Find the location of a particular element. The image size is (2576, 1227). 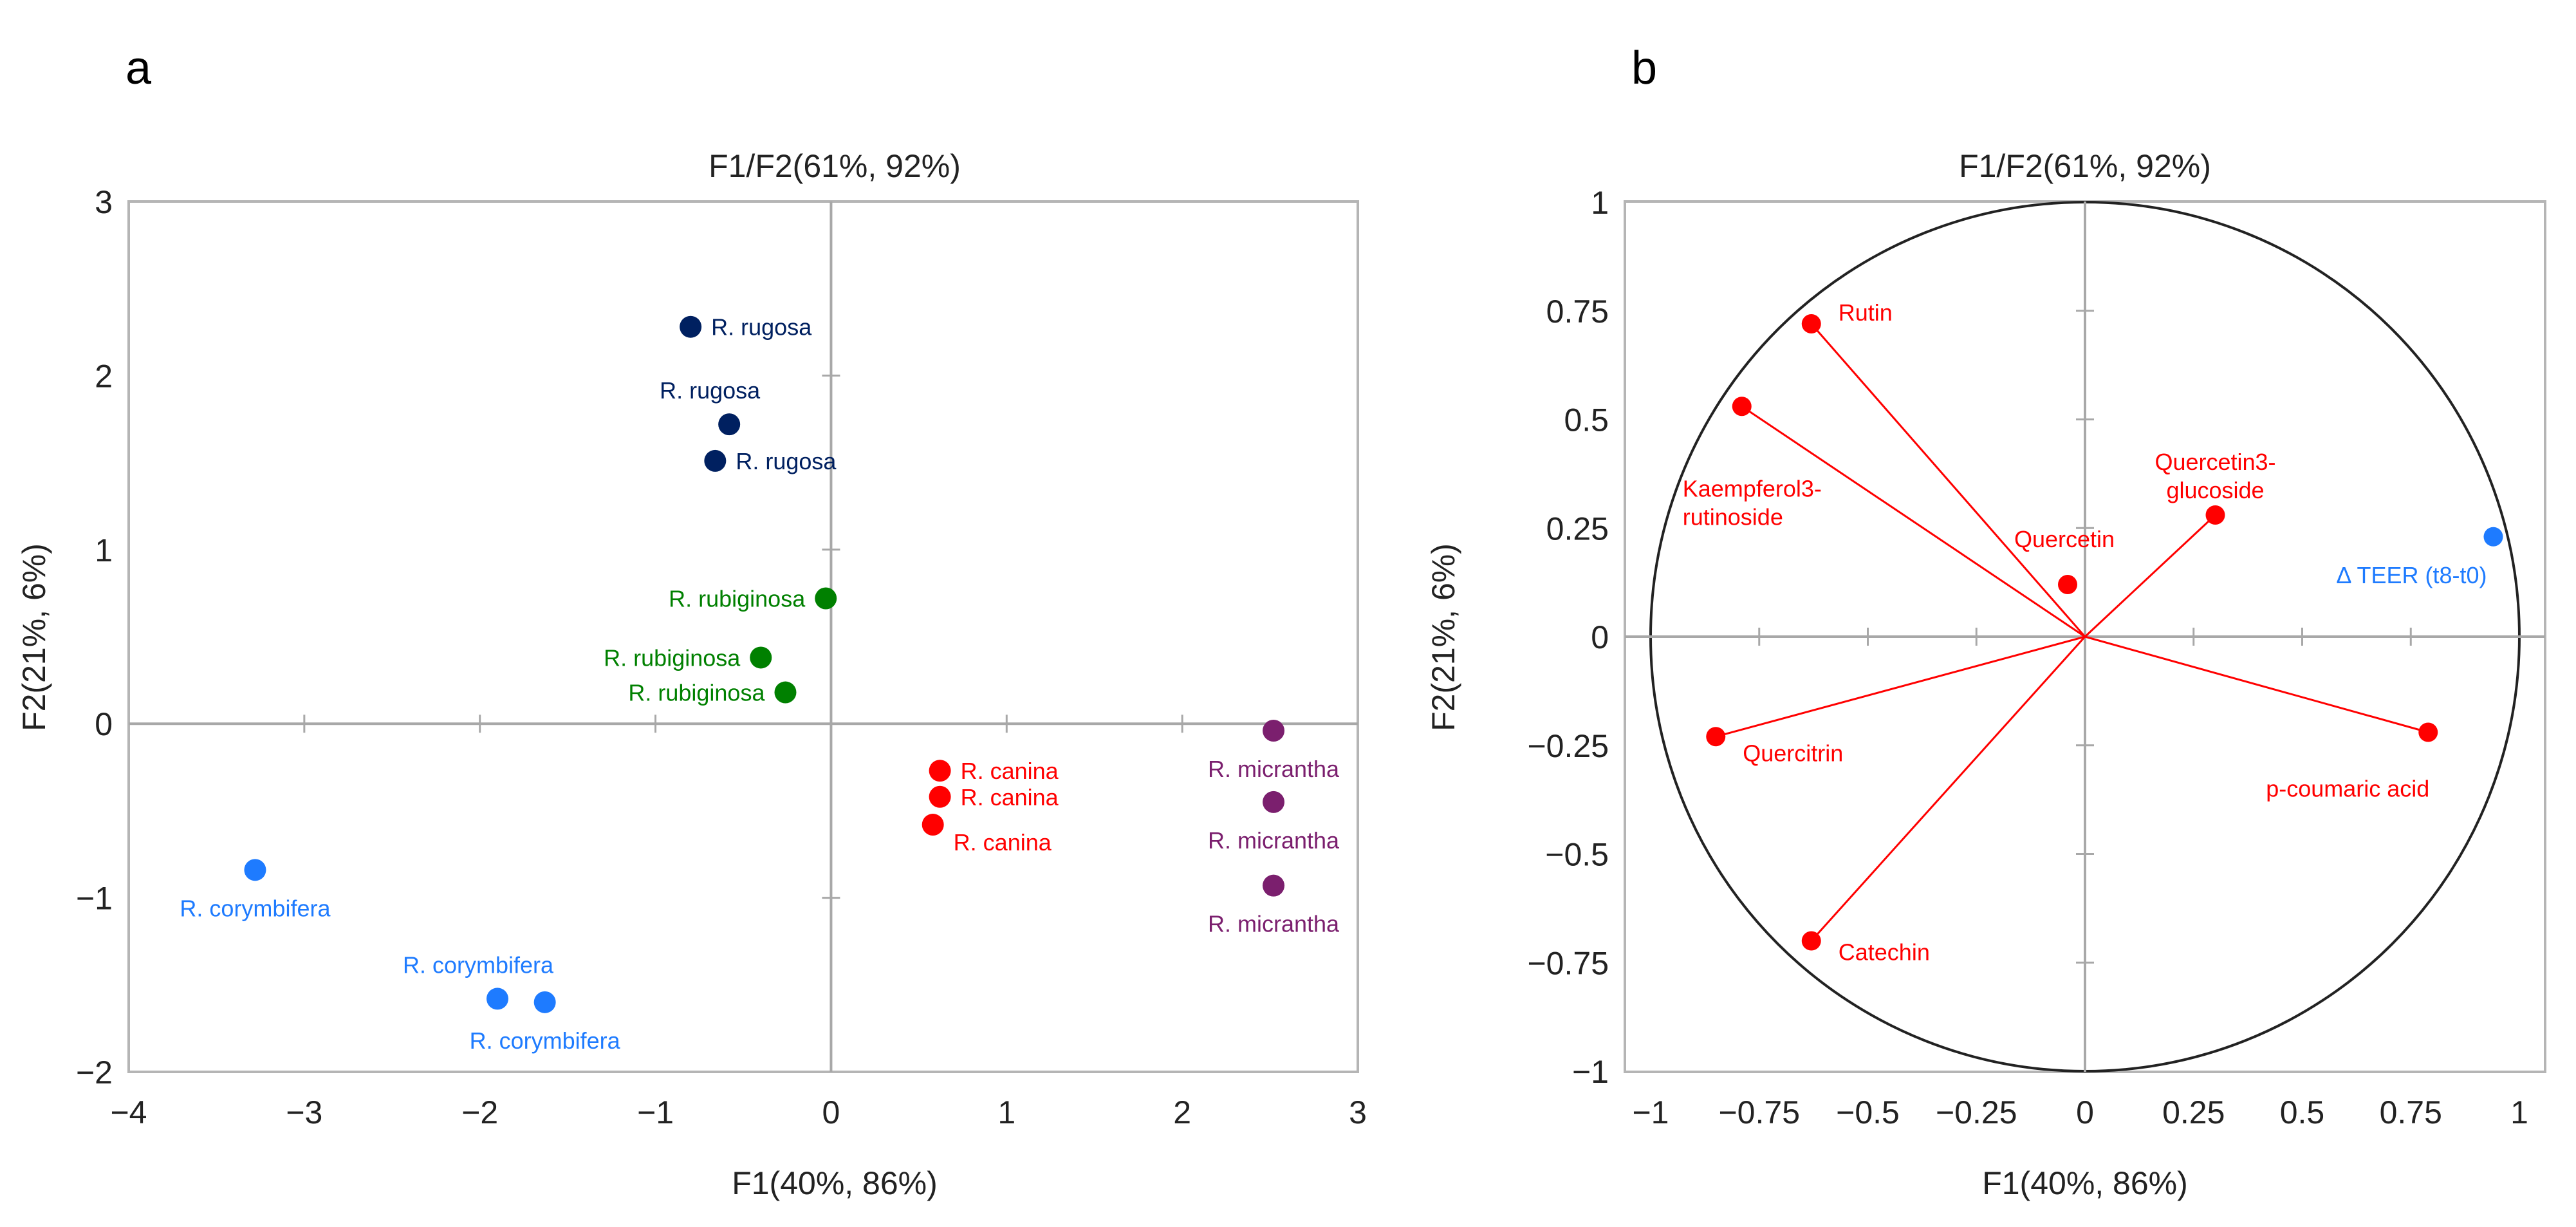

panel-a-x-tick-label: 0 is located at coordinates (831, 1112).